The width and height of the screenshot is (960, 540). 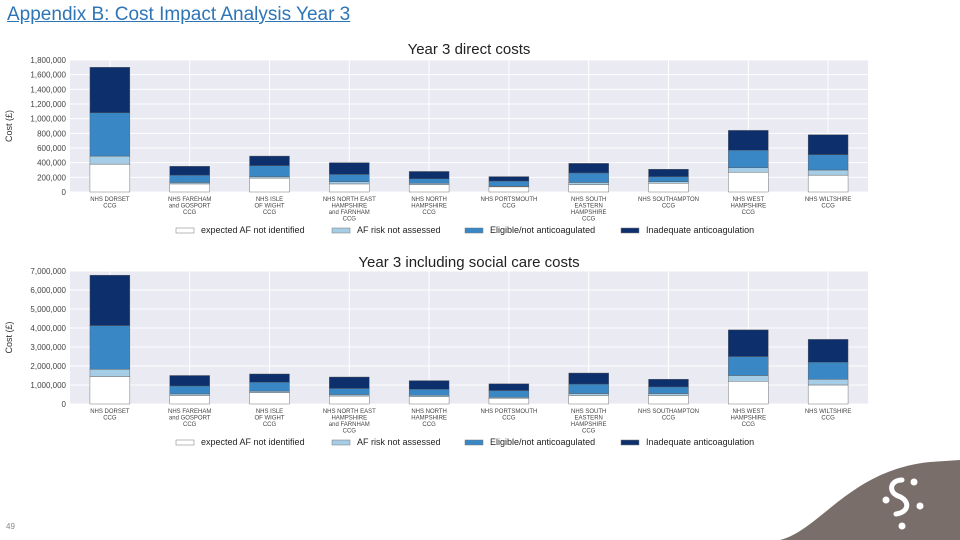 I want to click on chart0-bar-nhs-south-eastern-hampshire-ccg-af-risk-not-assessed, so click(x=588, y=183).